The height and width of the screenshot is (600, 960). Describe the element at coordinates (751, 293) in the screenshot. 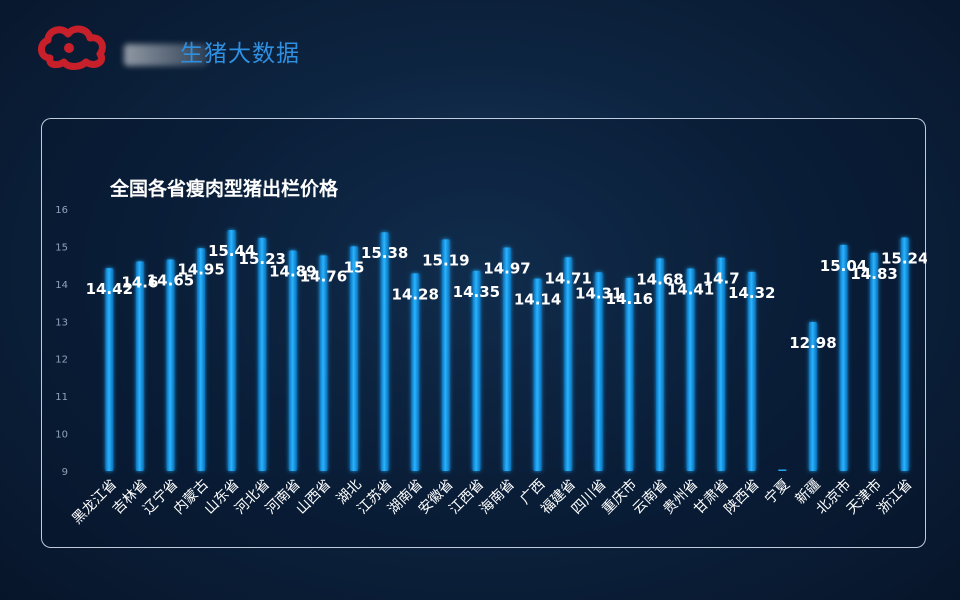

I see `data-label: 14.32` at that location.